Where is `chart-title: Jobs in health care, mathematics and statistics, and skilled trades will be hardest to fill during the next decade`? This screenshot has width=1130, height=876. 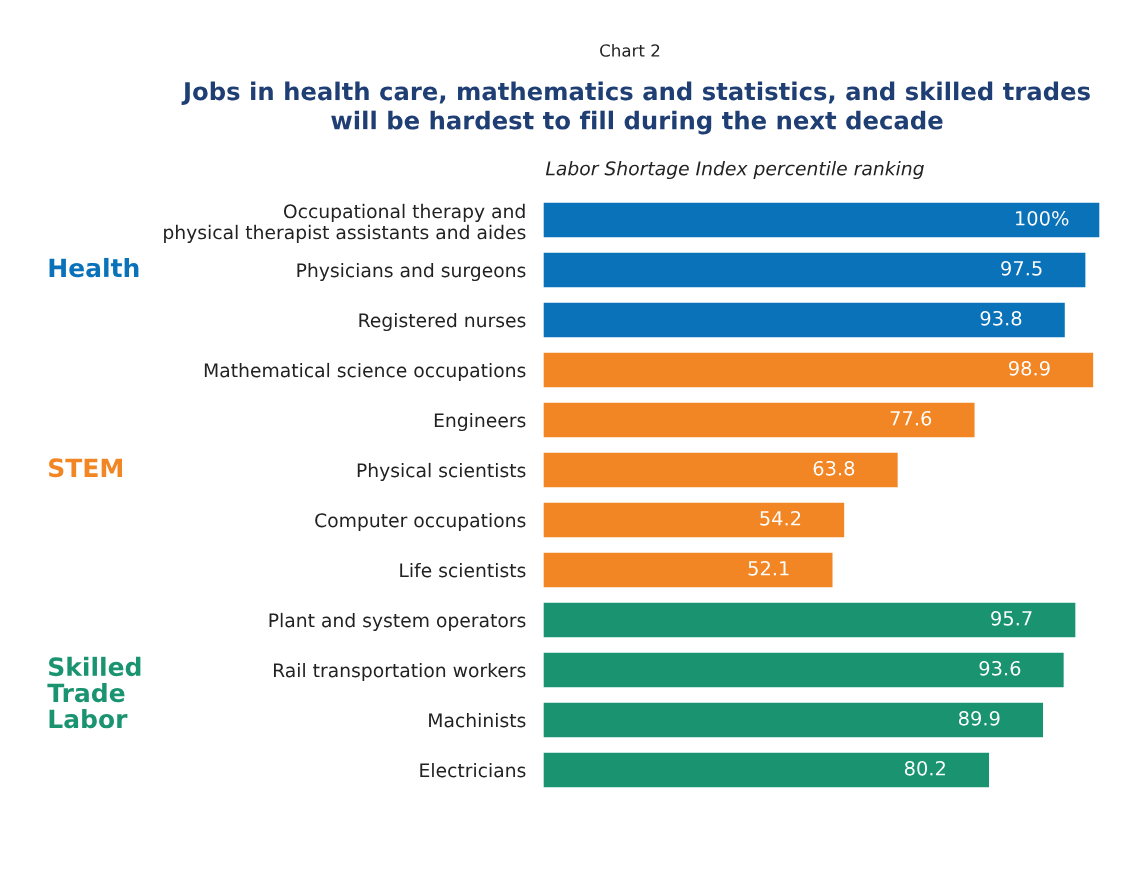
chart-title: Jobs in health care, mathematics and statistics, and skilled trades will be hardest to fill during the next decade is located at coordinates (635, 108).